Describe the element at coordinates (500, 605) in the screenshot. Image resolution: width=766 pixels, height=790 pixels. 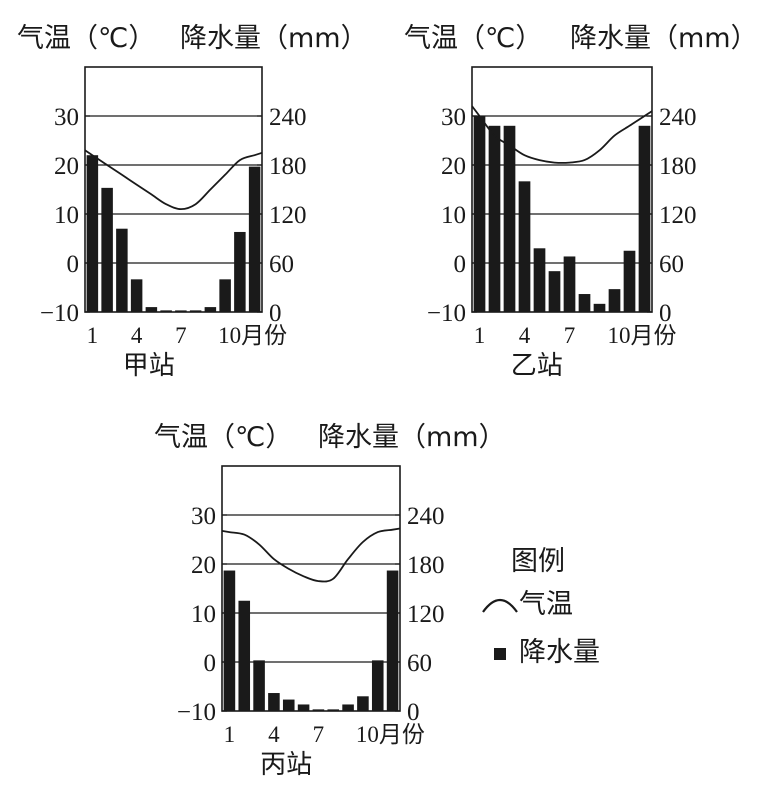
I see `temperature-curve-legend-icon` at that location.